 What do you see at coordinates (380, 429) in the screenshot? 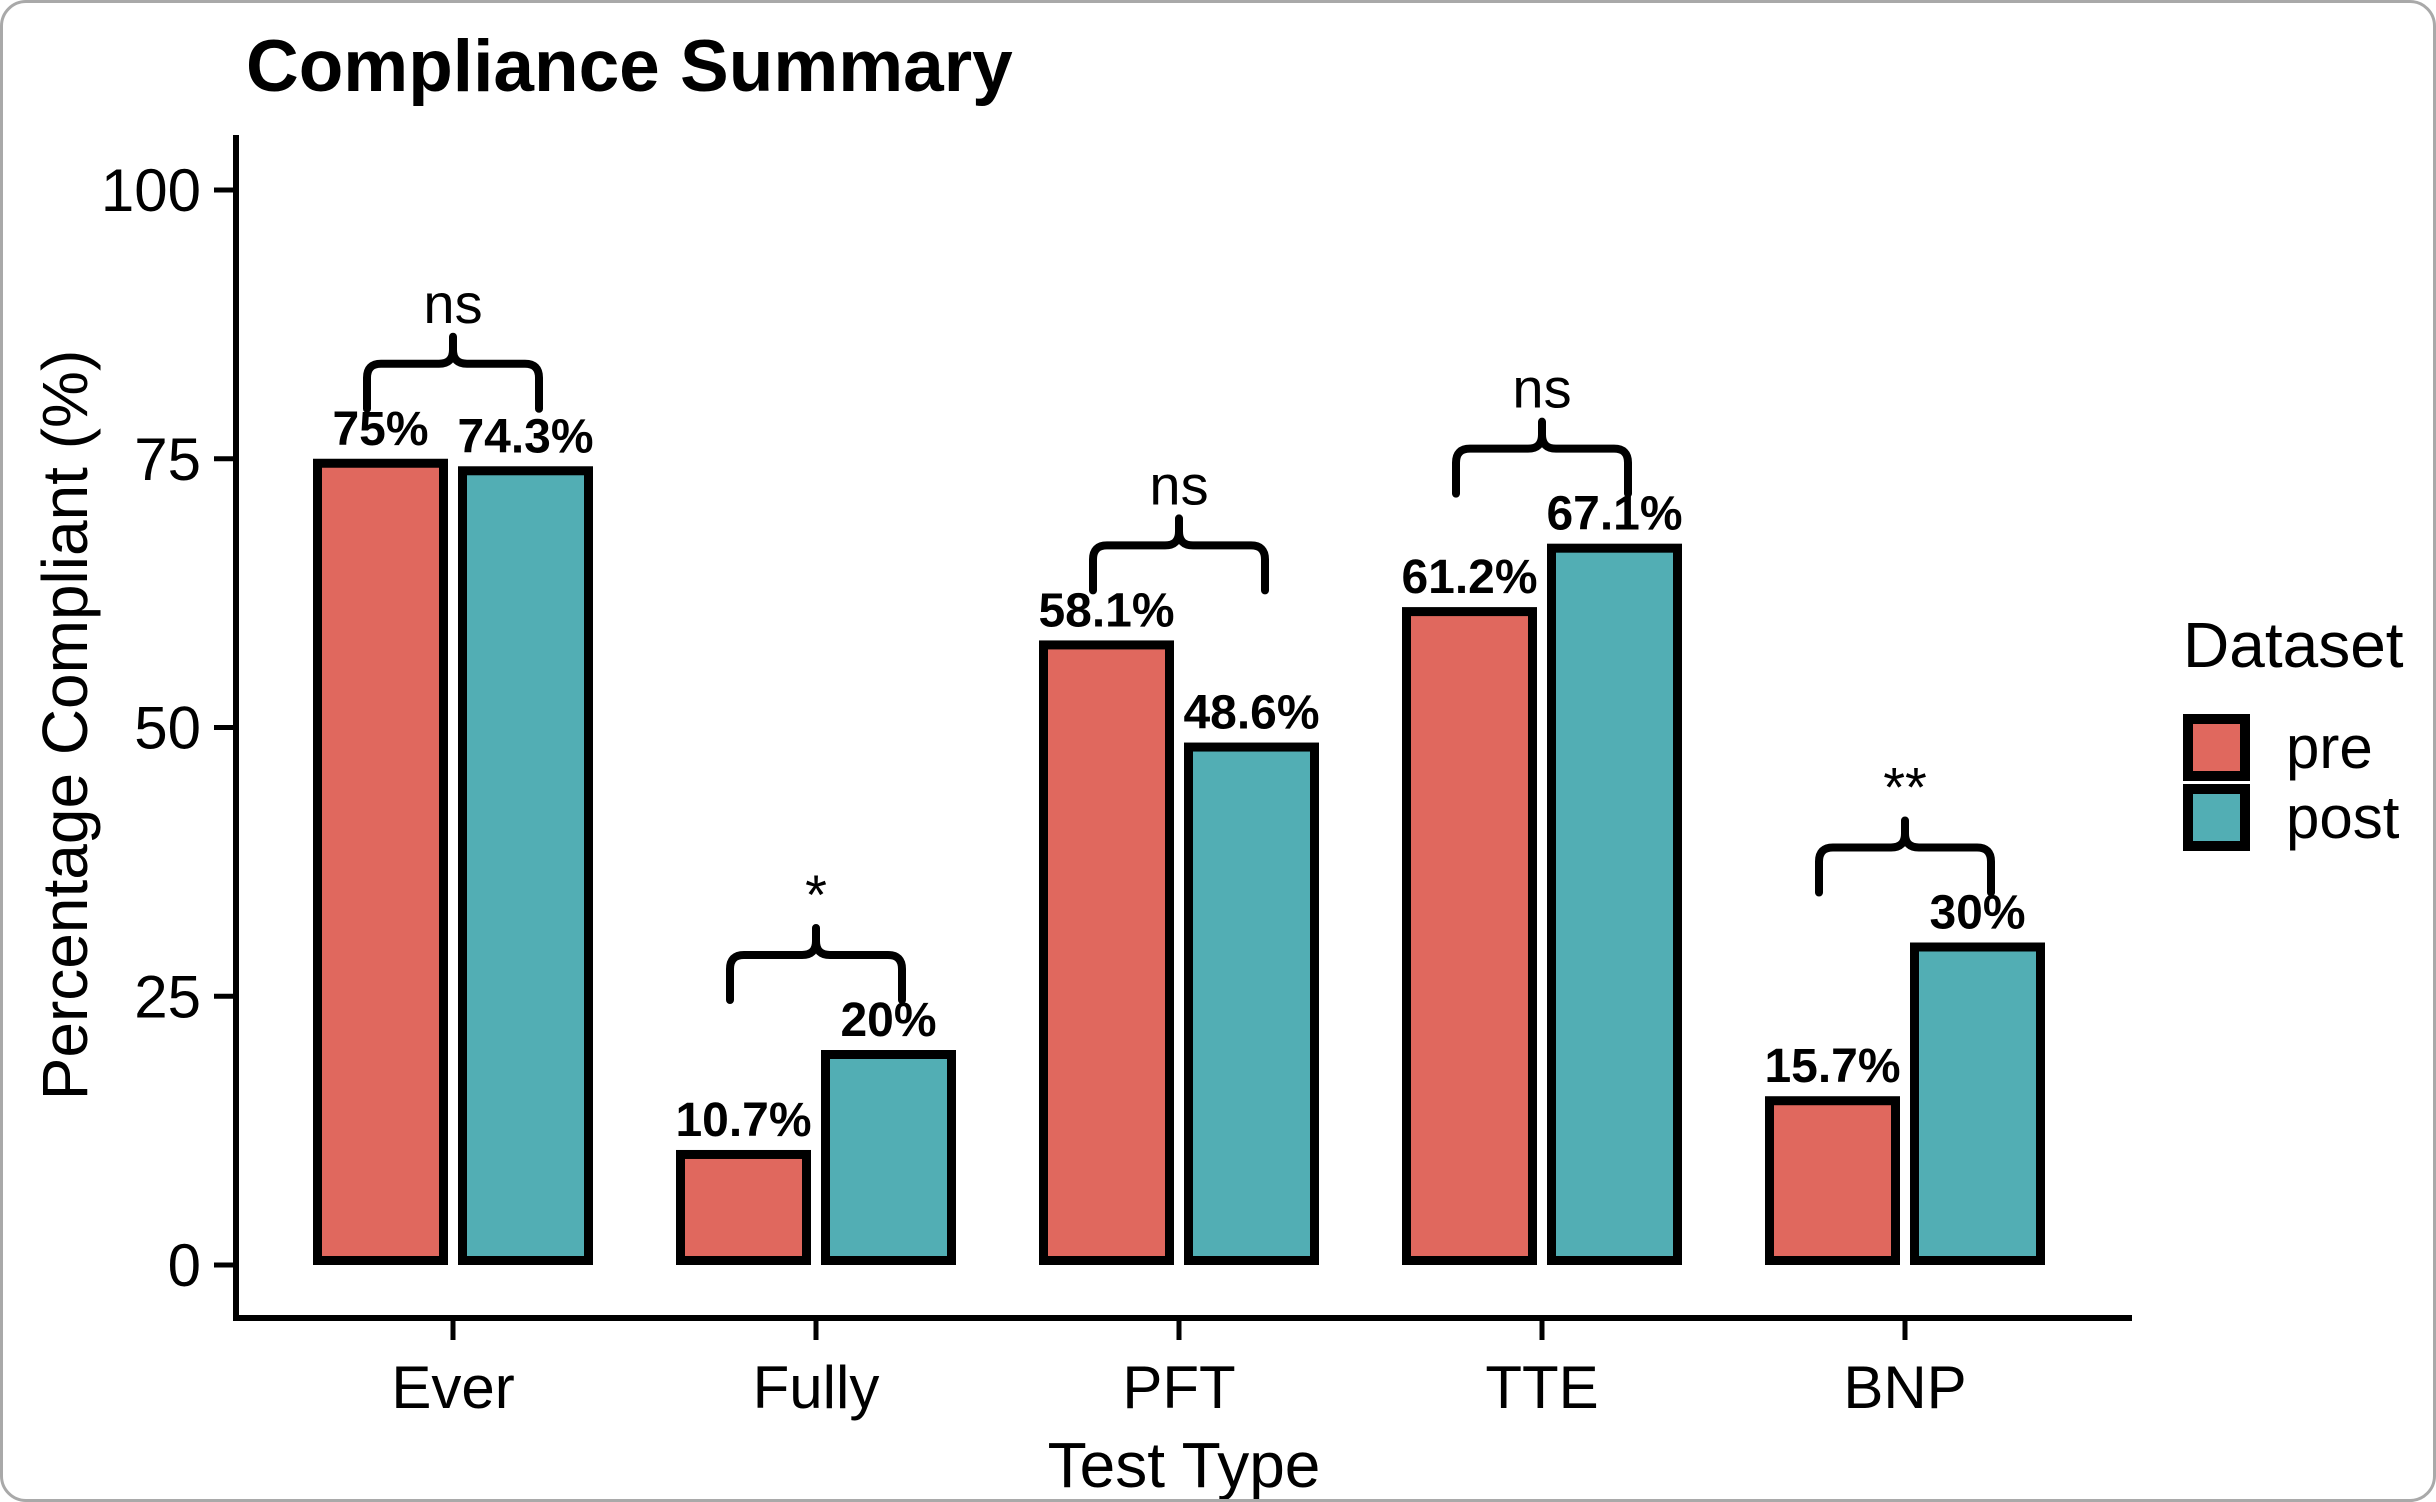
I see `value-label-pre-ever: 75%` at bounding box center [380, 429].